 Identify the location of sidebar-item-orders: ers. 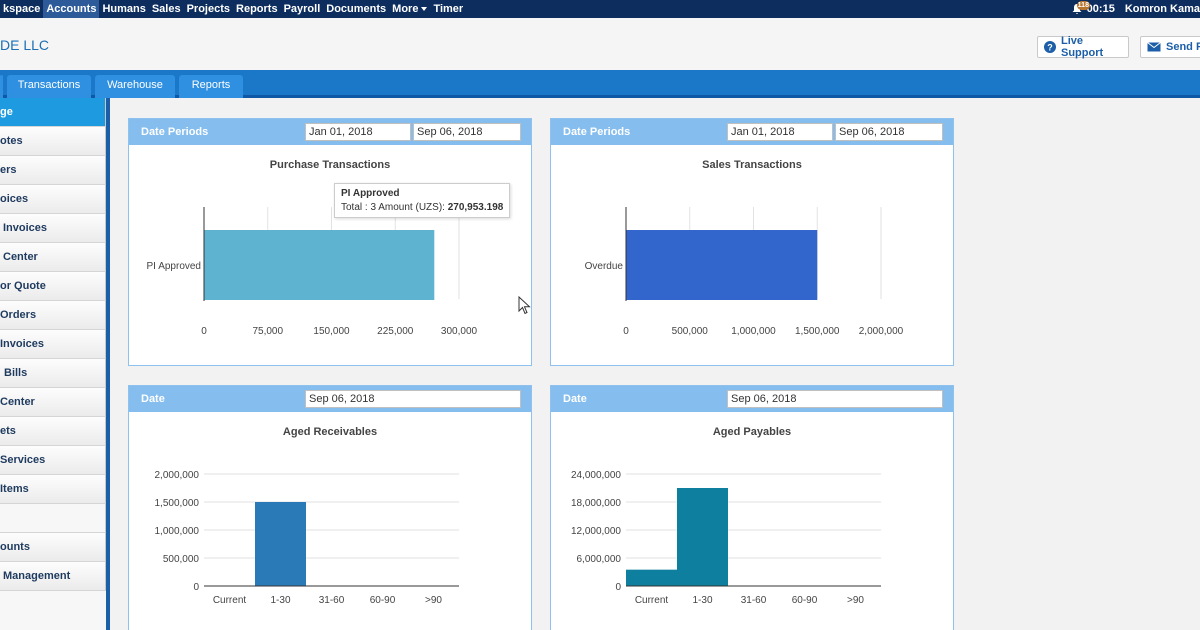
(53, 170).